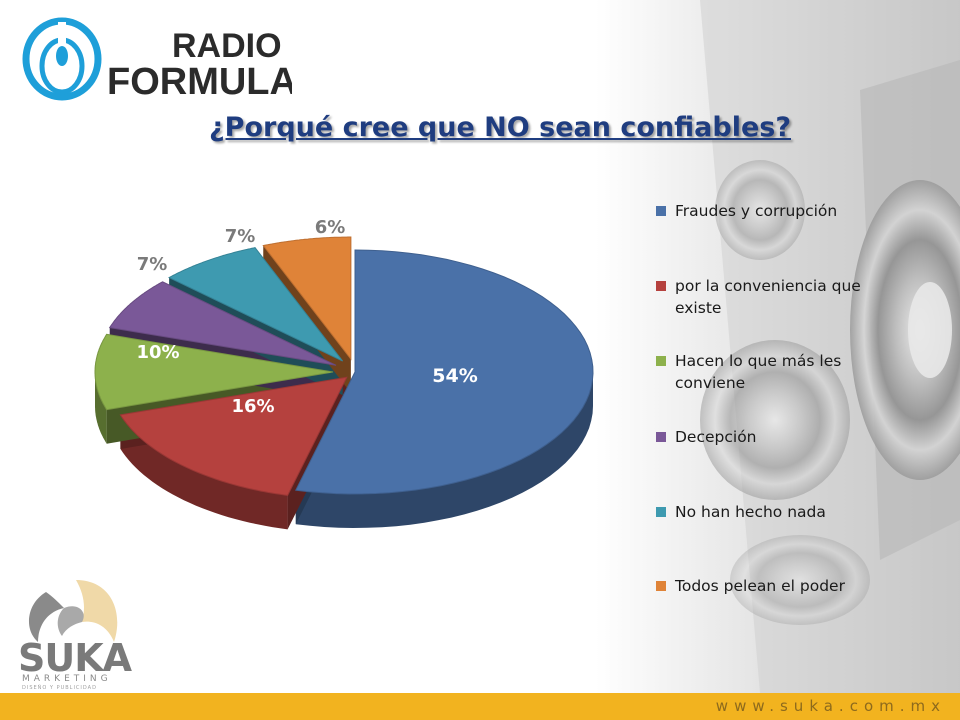 This screenshot has width=960, height=720. Describe the element at coordinates (227, 46) in the screenshot. I see `logo-line1: RADIO` at that location.